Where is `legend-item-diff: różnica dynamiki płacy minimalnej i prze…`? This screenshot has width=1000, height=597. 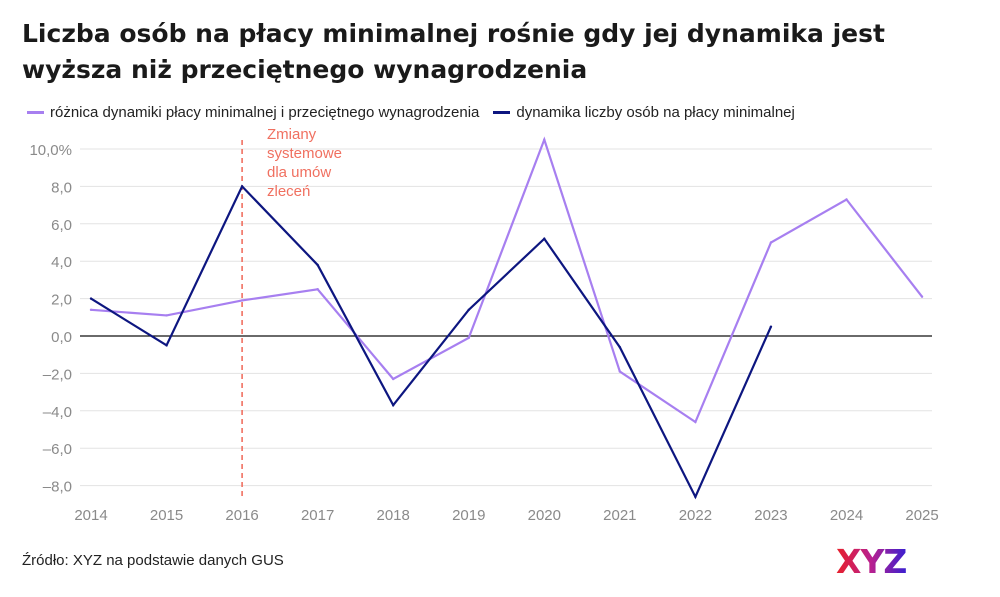 legend-item-diff: różnica dynamiki płacy minimalnej i prze… is located at coordinates (253, 112).